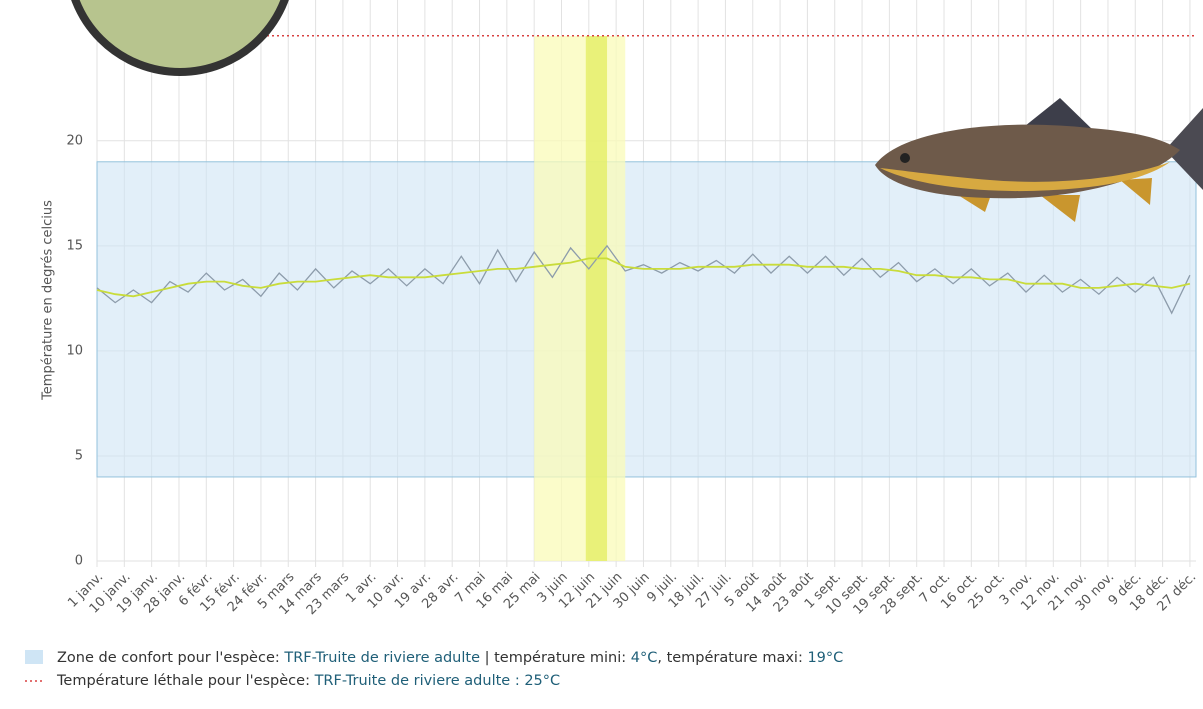  What do you see at coordinates (732, 658) in the screenshot?
I see `legend-text: , température maxi:` at bounding box center [732, 658].